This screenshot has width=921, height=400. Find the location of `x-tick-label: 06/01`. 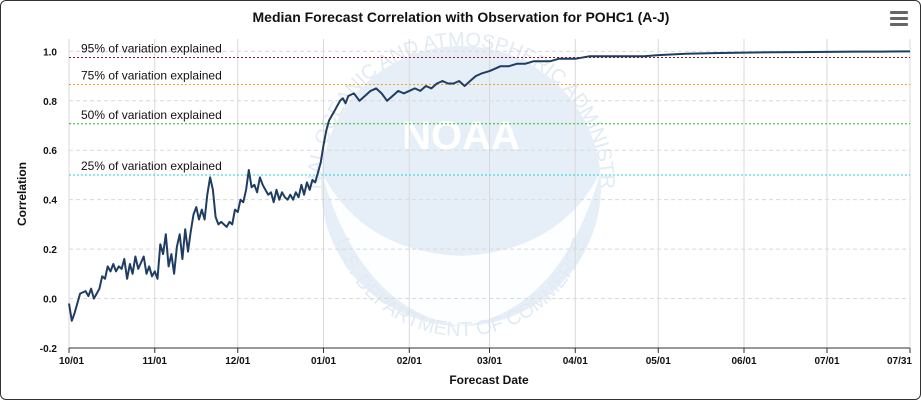

x-tick-label: 06/01 is located at coordinates (743, 361).